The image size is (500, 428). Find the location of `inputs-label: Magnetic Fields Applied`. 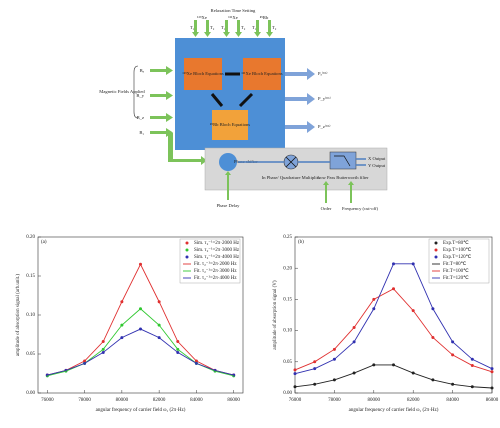

inputs-label: Magnetic Fields Applied is located at coordinates (122, 91).